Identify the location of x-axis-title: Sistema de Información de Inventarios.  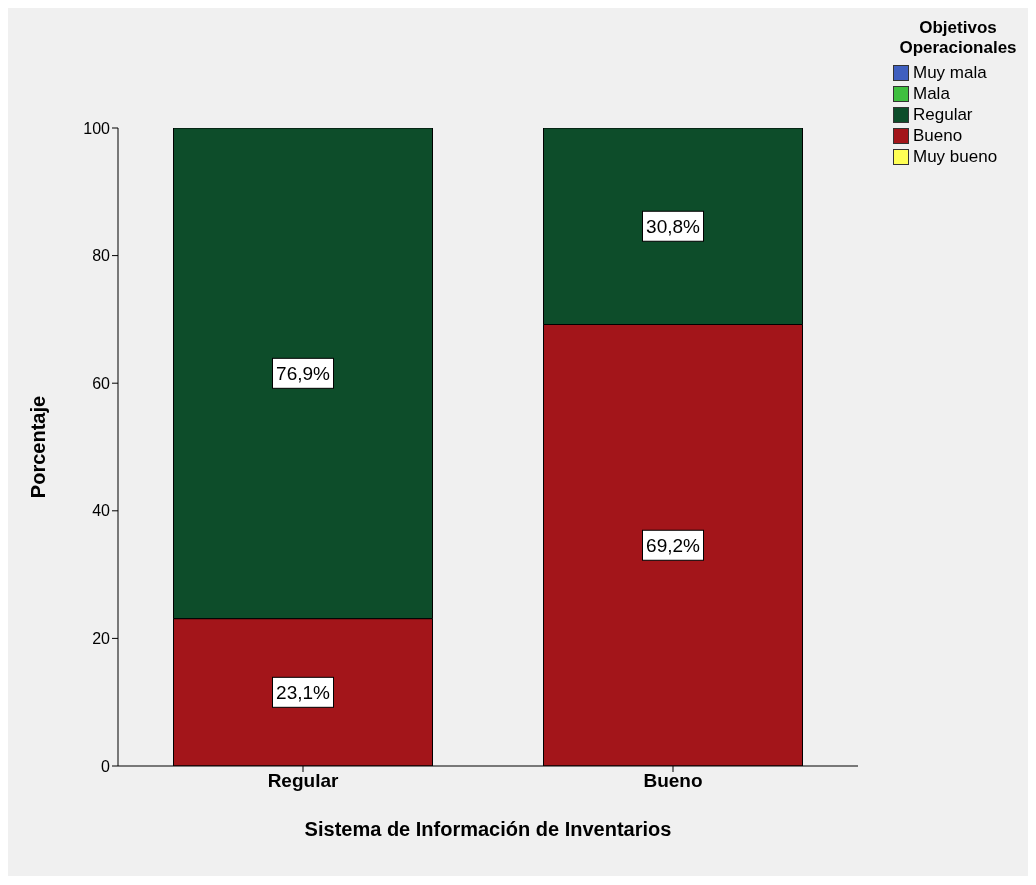
(488, 829).